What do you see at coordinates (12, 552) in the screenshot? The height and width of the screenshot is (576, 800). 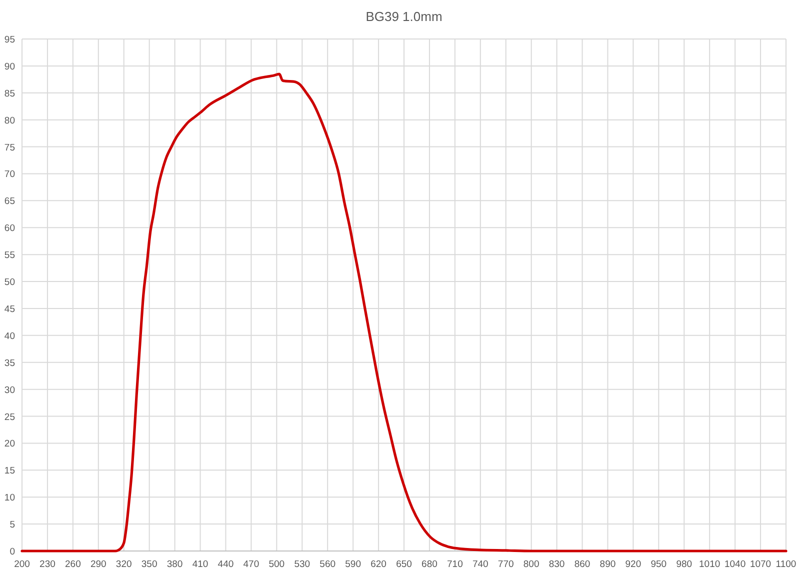 I see `y-tick-label: 0` at bounding box center [12, 552].